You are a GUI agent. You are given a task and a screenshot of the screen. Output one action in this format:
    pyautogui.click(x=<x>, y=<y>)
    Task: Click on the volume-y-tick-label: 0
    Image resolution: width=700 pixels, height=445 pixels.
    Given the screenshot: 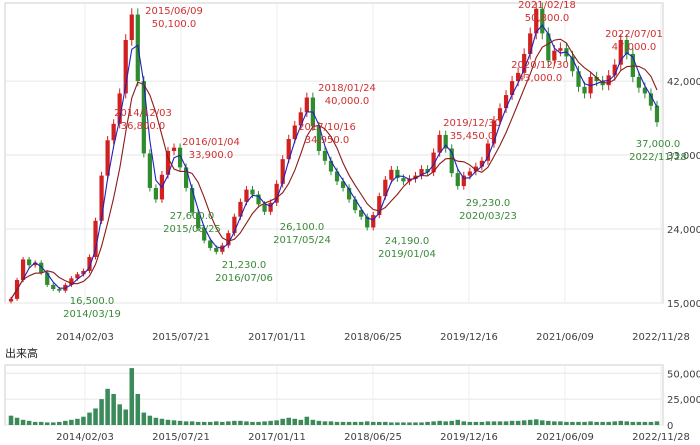 What is the action you would take?
    pyautogui.click(x=670, y=426)
    